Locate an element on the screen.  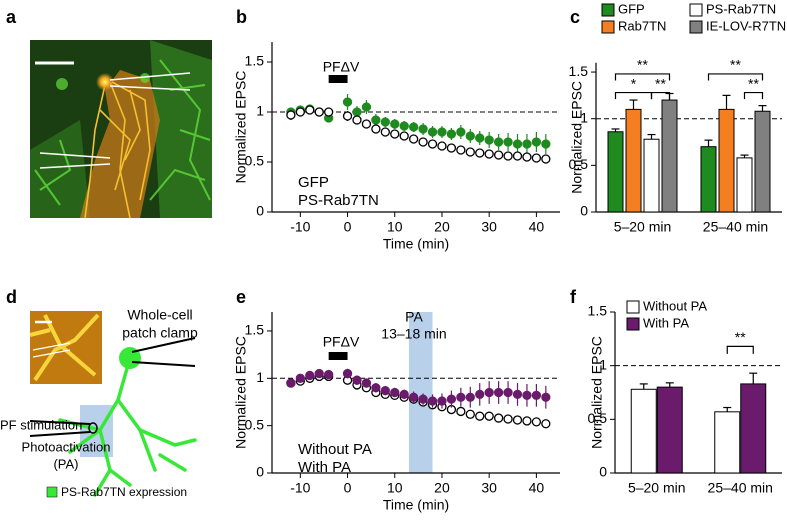
legend-entry: With PA is located at coordinates (324, 467).